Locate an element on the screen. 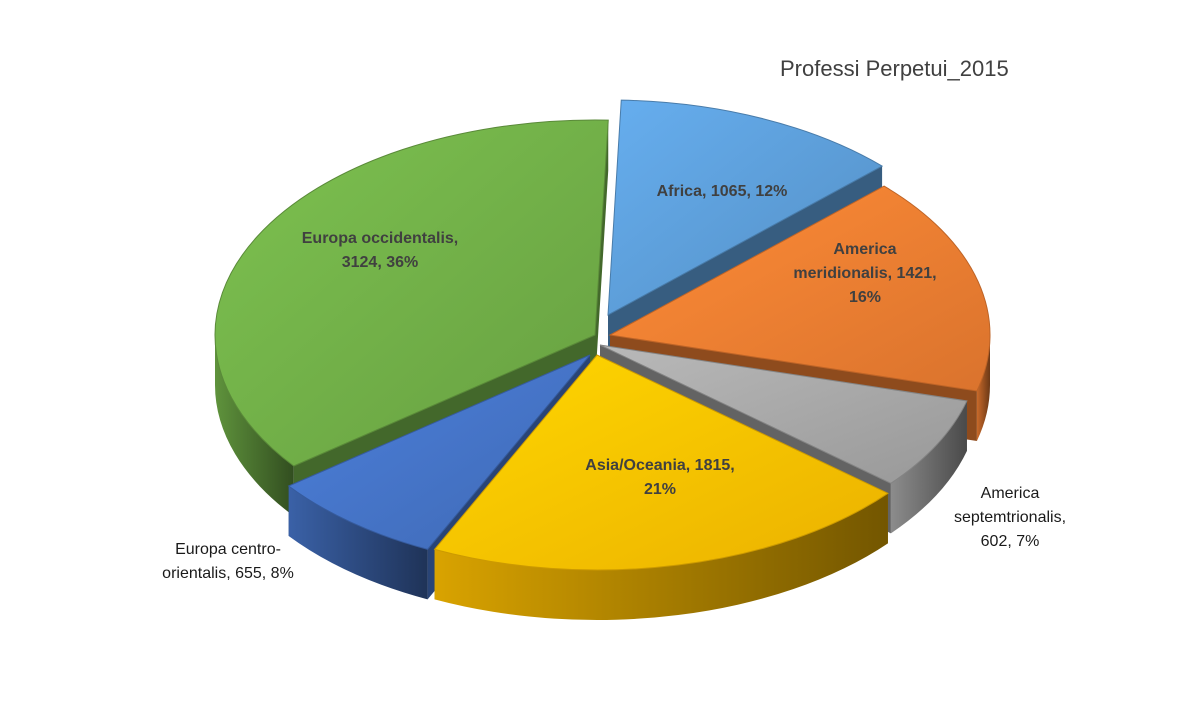 The height and width of the screenshot is (720, 1200). pie-radial-face is located at coordinates (602, 252).